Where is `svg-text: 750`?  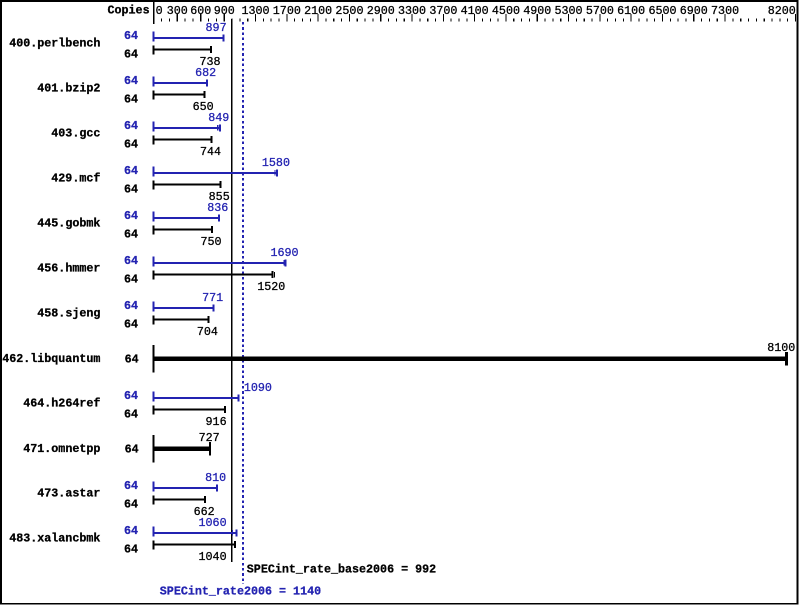
svg-text: 750 is located at coordinates (210, 242).